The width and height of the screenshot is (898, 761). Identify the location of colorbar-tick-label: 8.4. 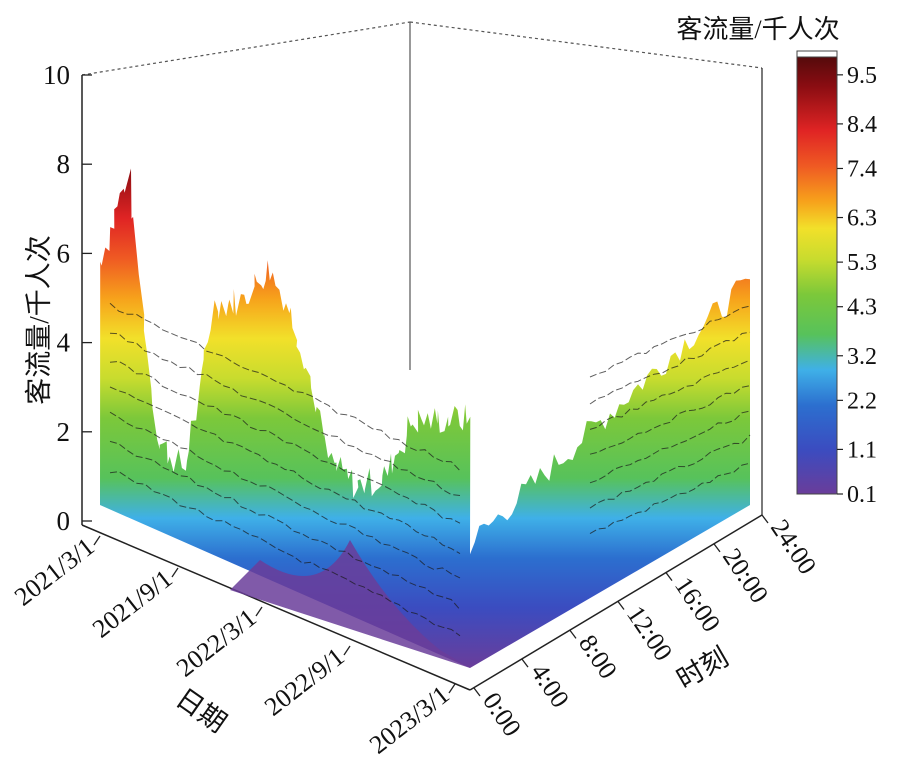
(862, 125).